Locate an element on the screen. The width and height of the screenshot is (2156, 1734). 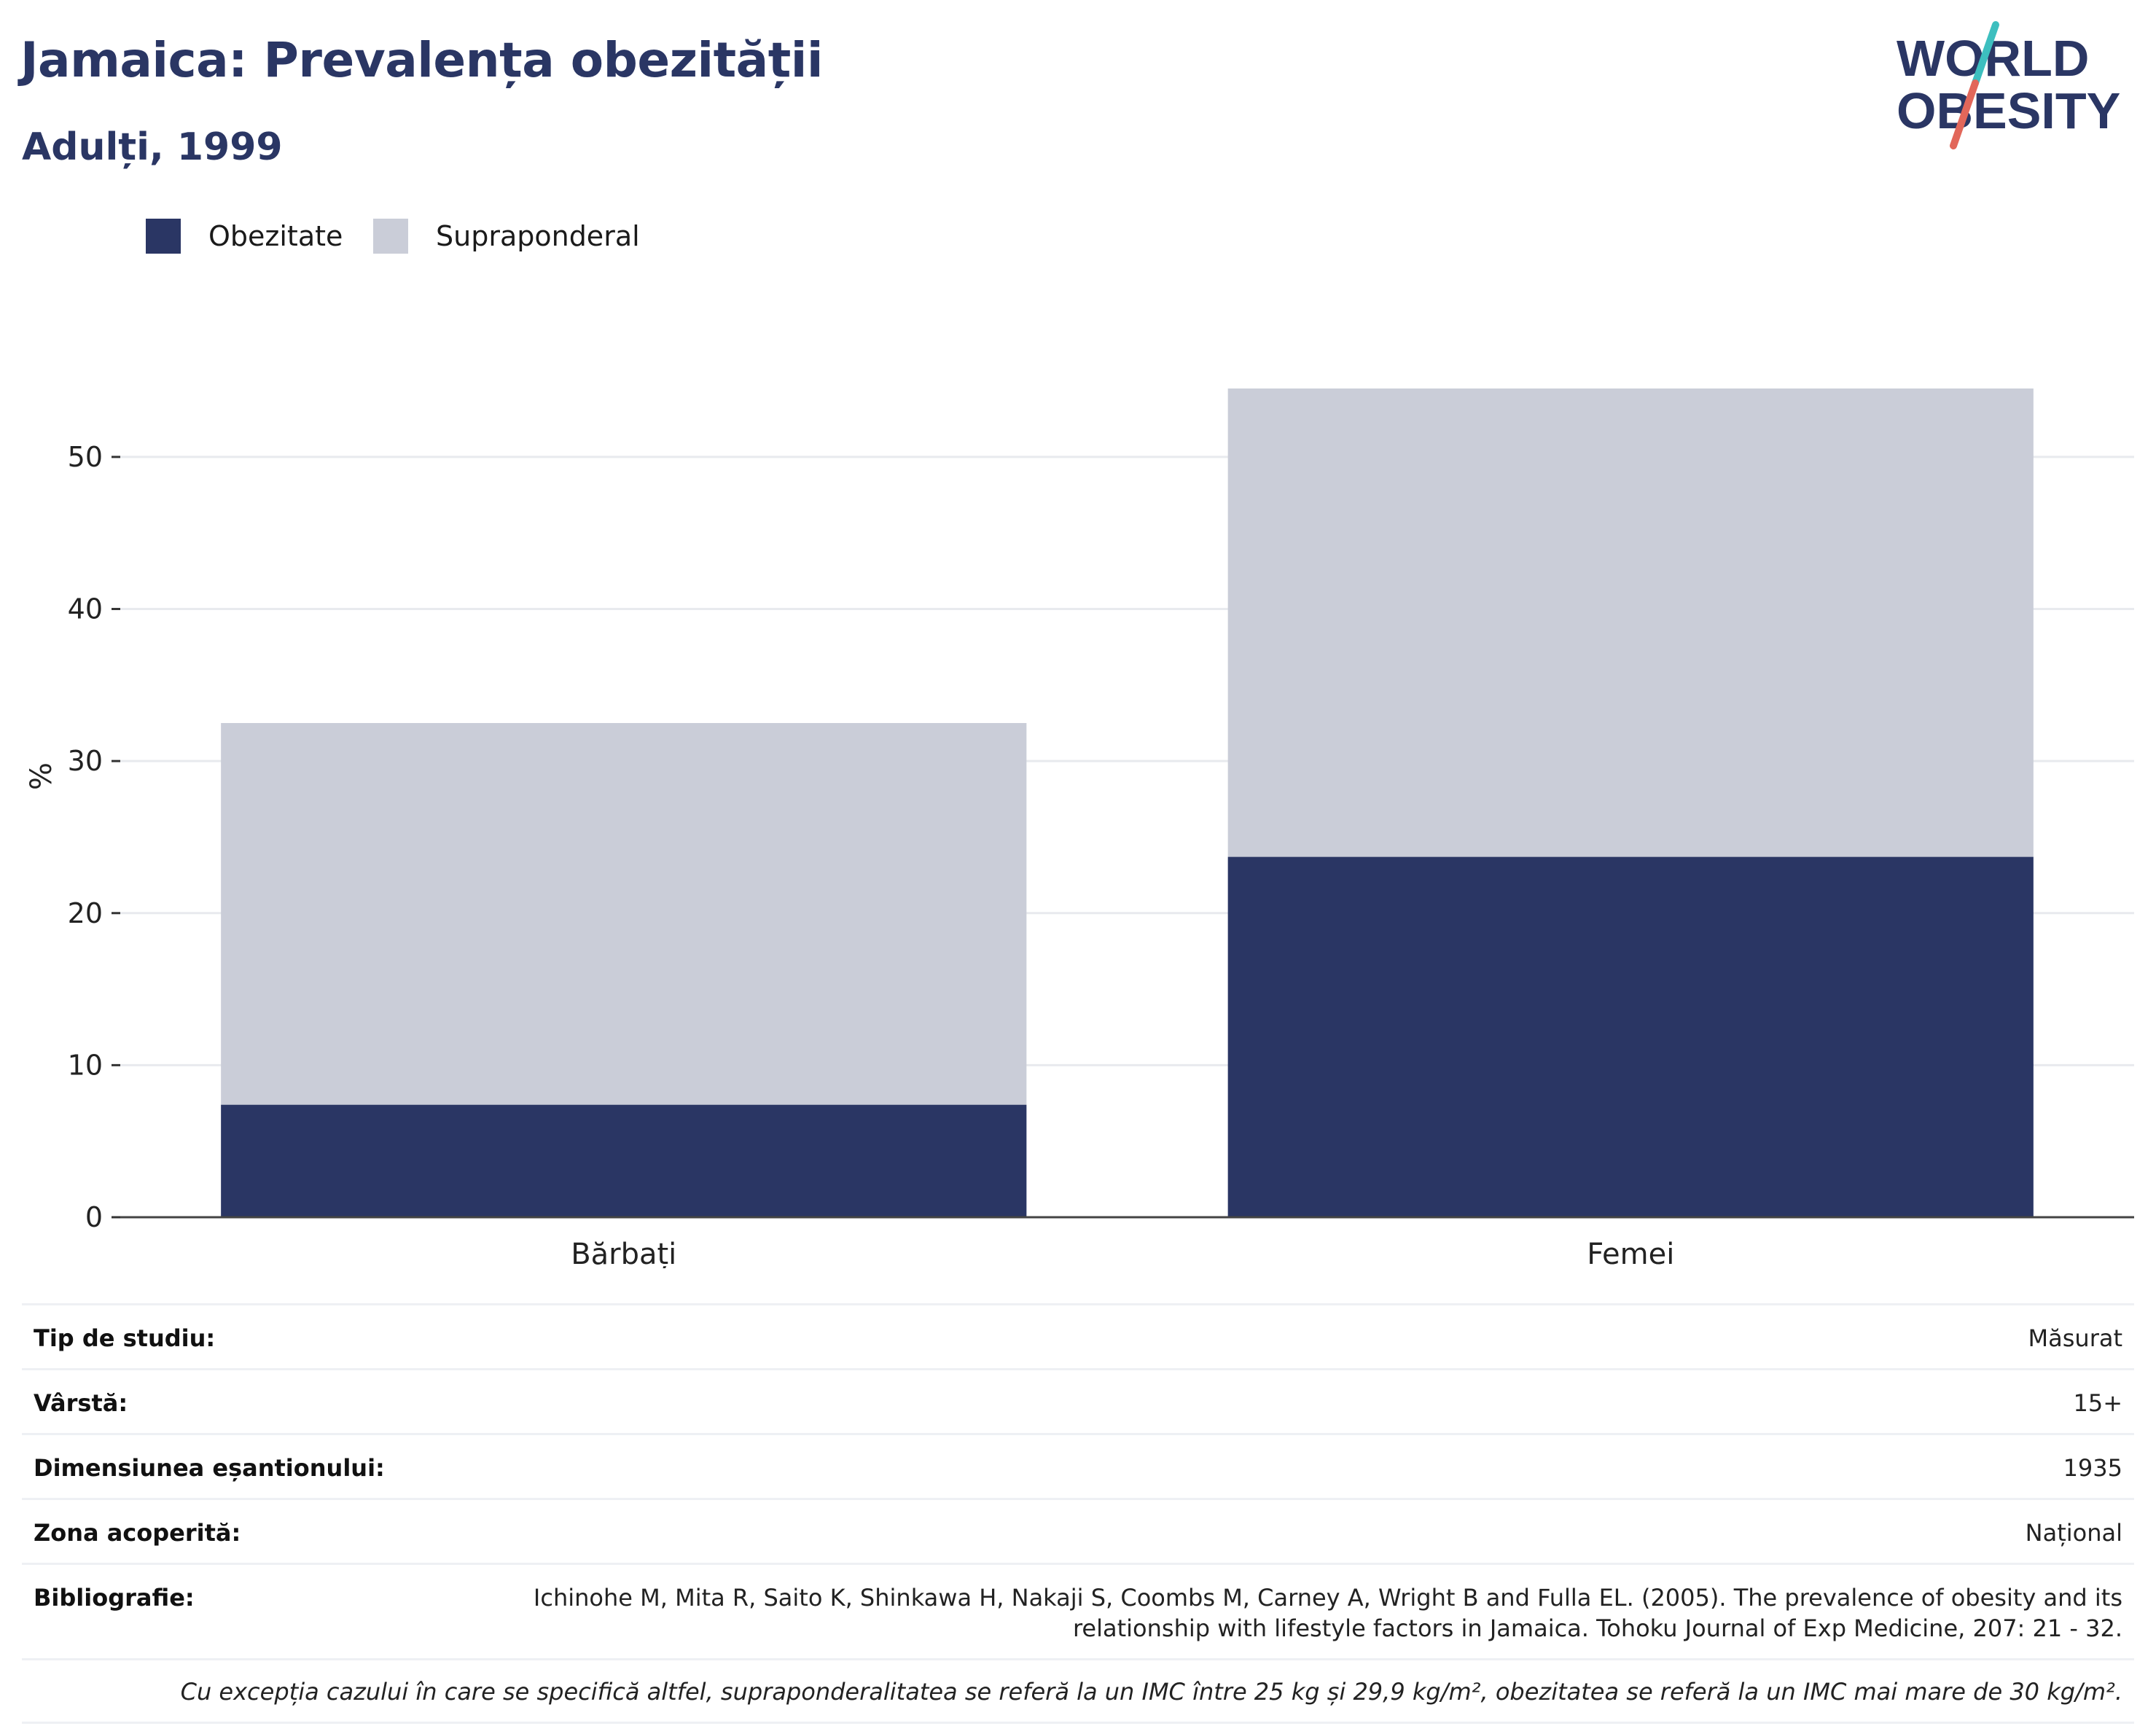
y-tick-label: 40 is located at coordinates (86, 609).